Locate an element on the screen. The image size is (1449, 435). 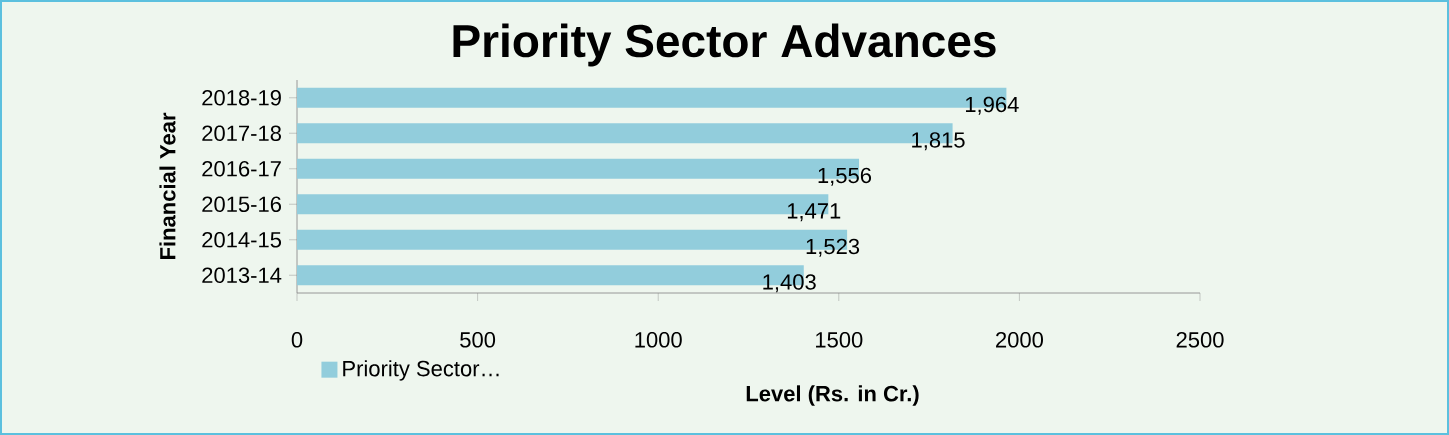
y-tick-label: 2017-18 is located at coordinates (241, 133).